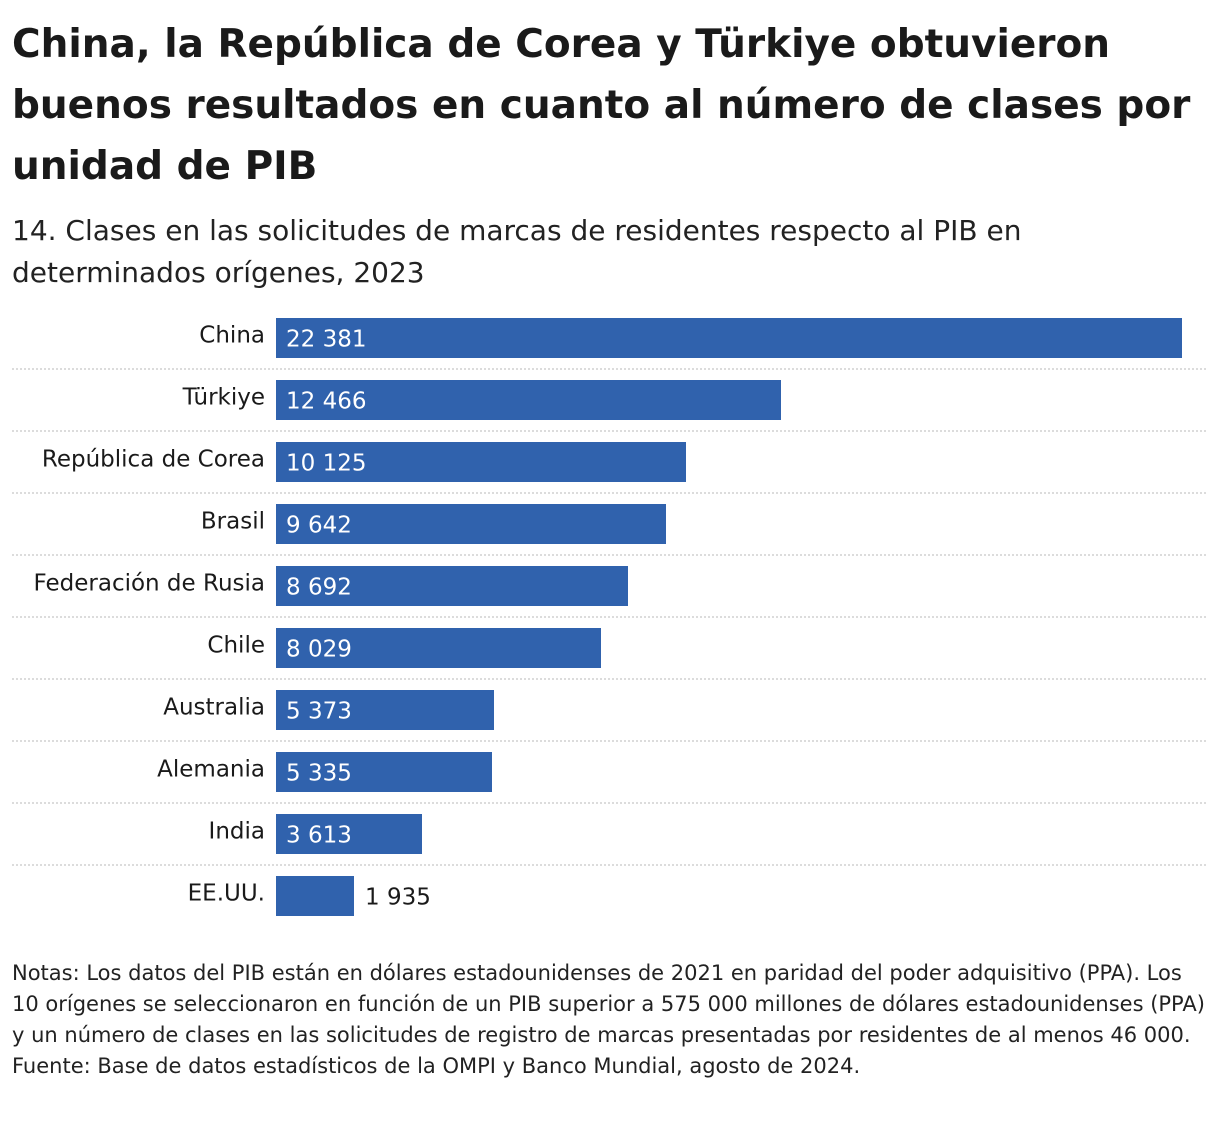 Image resolution: width=1220 pixels, height=1136 pixels. I want to click on value-label: 9 642, so click(319, 526).